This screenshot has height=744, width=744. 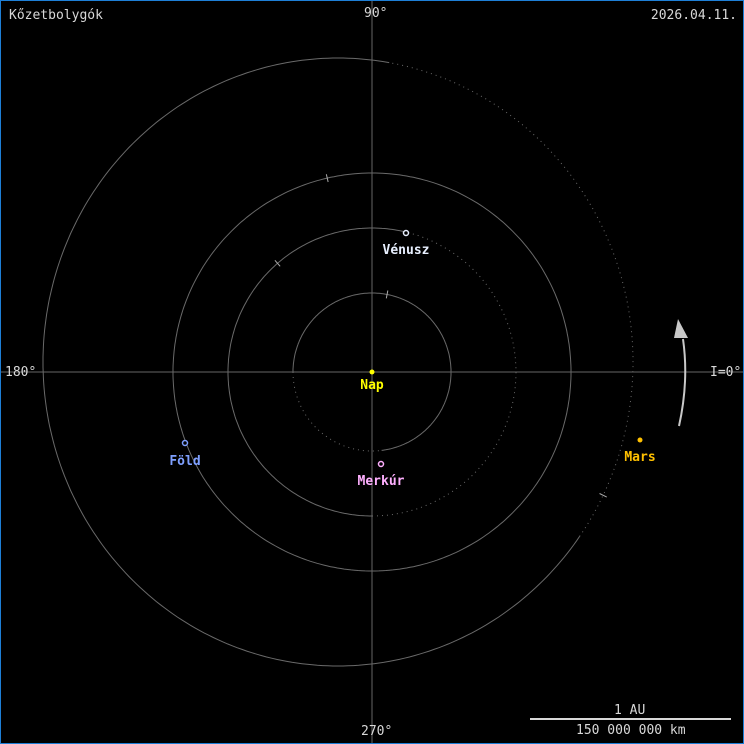 I want to click on venus-orbit-tick, so click(x=277, y=263).